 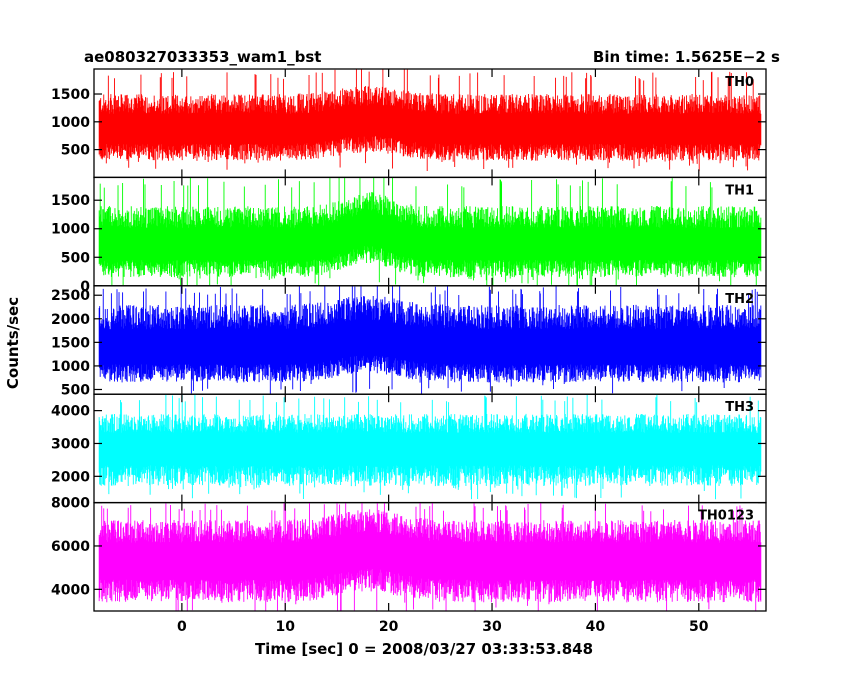 I want to click on y-tick-label-th3-4000: 4000, so click(x=70, y=412).